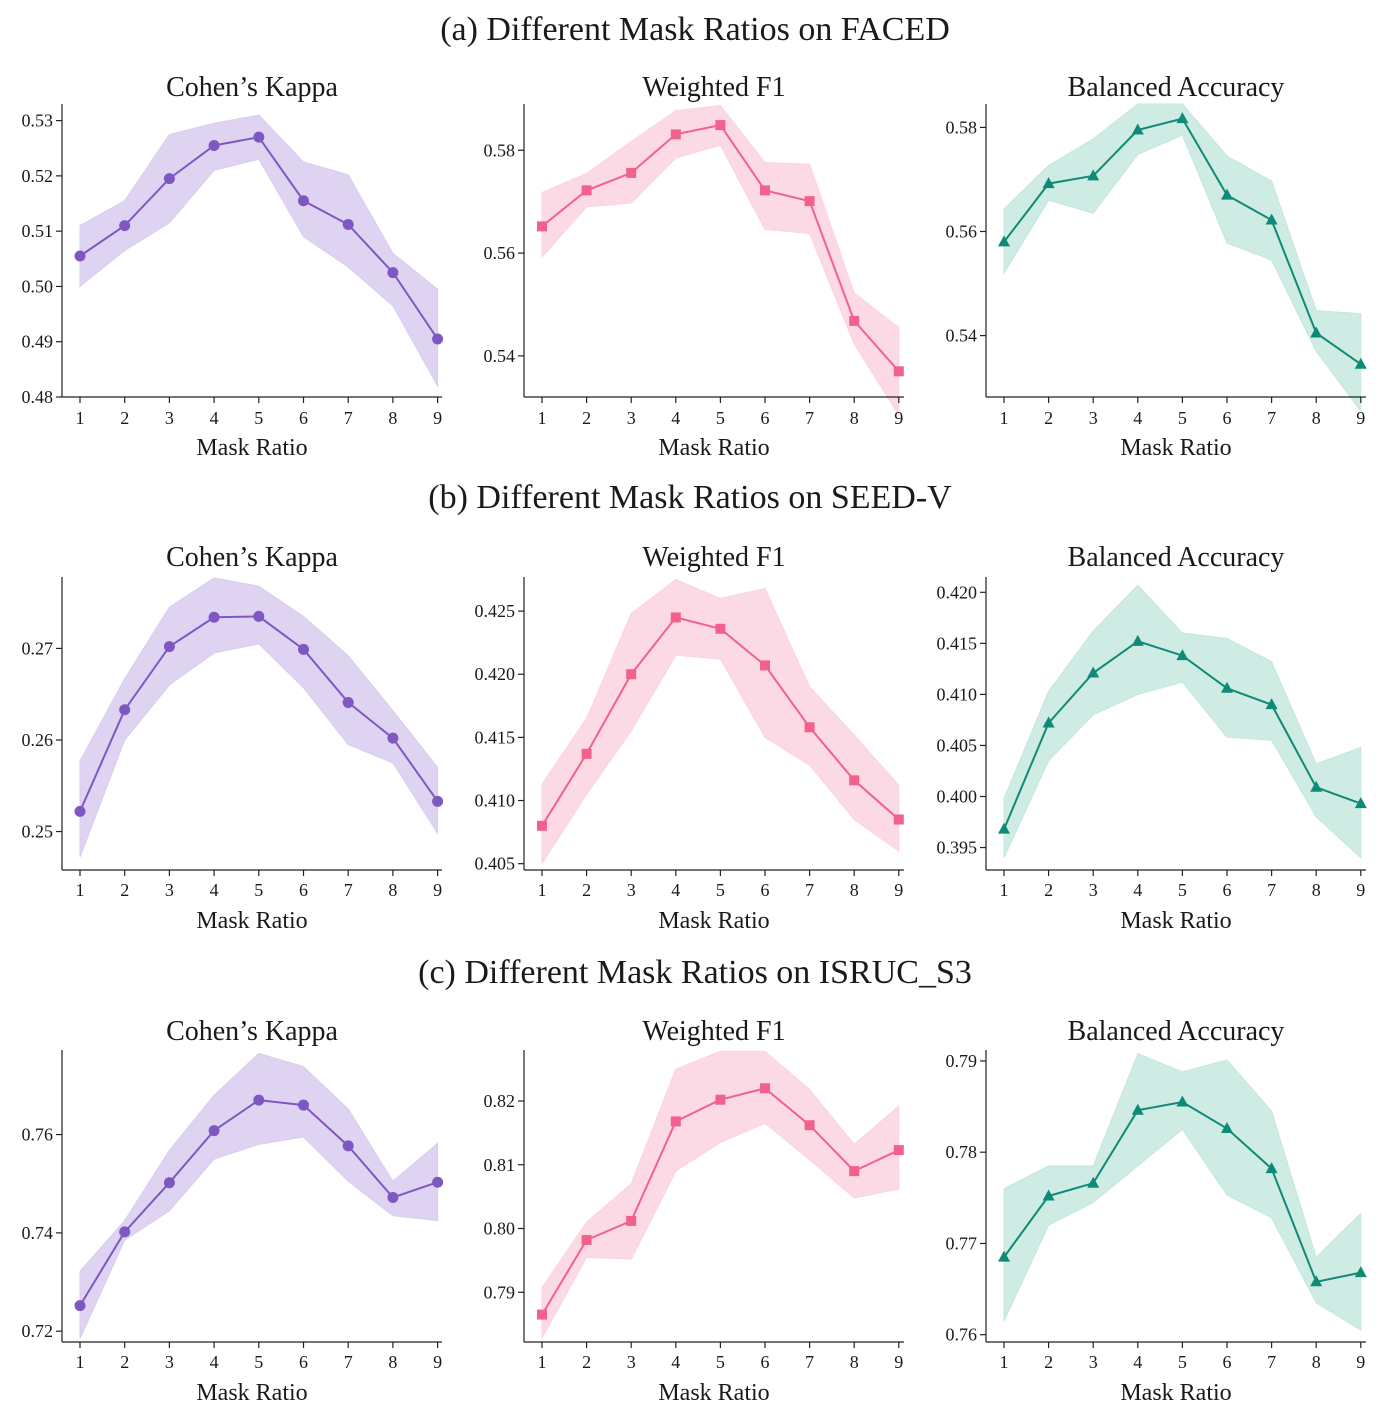 This screenshot has width=1391, height=1418. I want to click on y-tick-label: 0.81, so click(500, 1165).